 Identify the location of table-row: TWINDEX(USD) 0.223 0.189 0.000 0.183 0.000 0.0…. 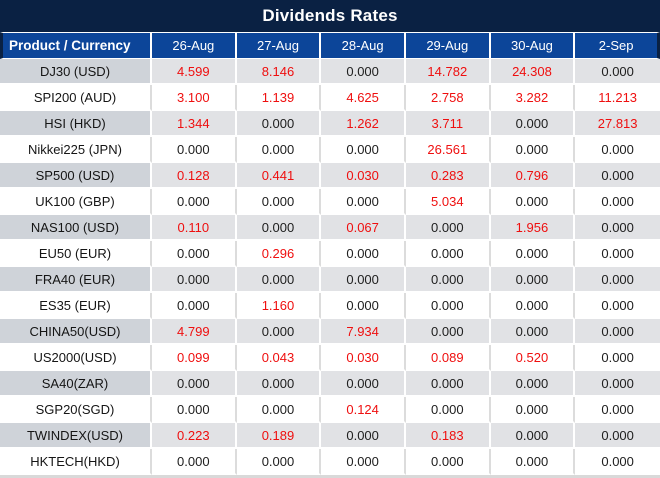
(330, 436).